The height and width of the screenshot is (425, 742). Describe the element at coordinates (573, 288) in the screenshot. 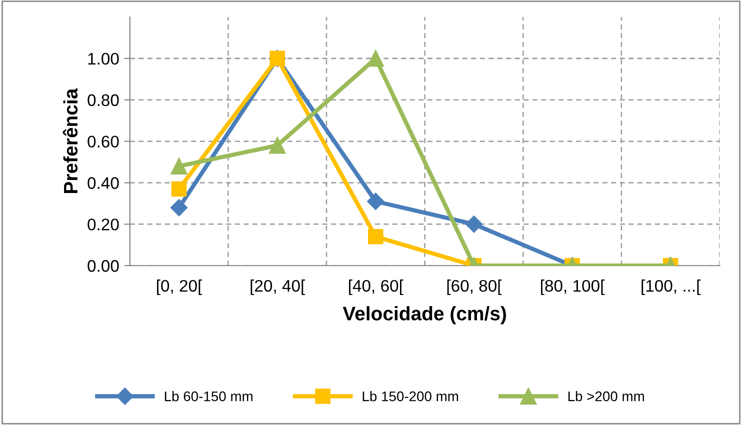

I see `x-tick-label: [80, 100[` at that location.